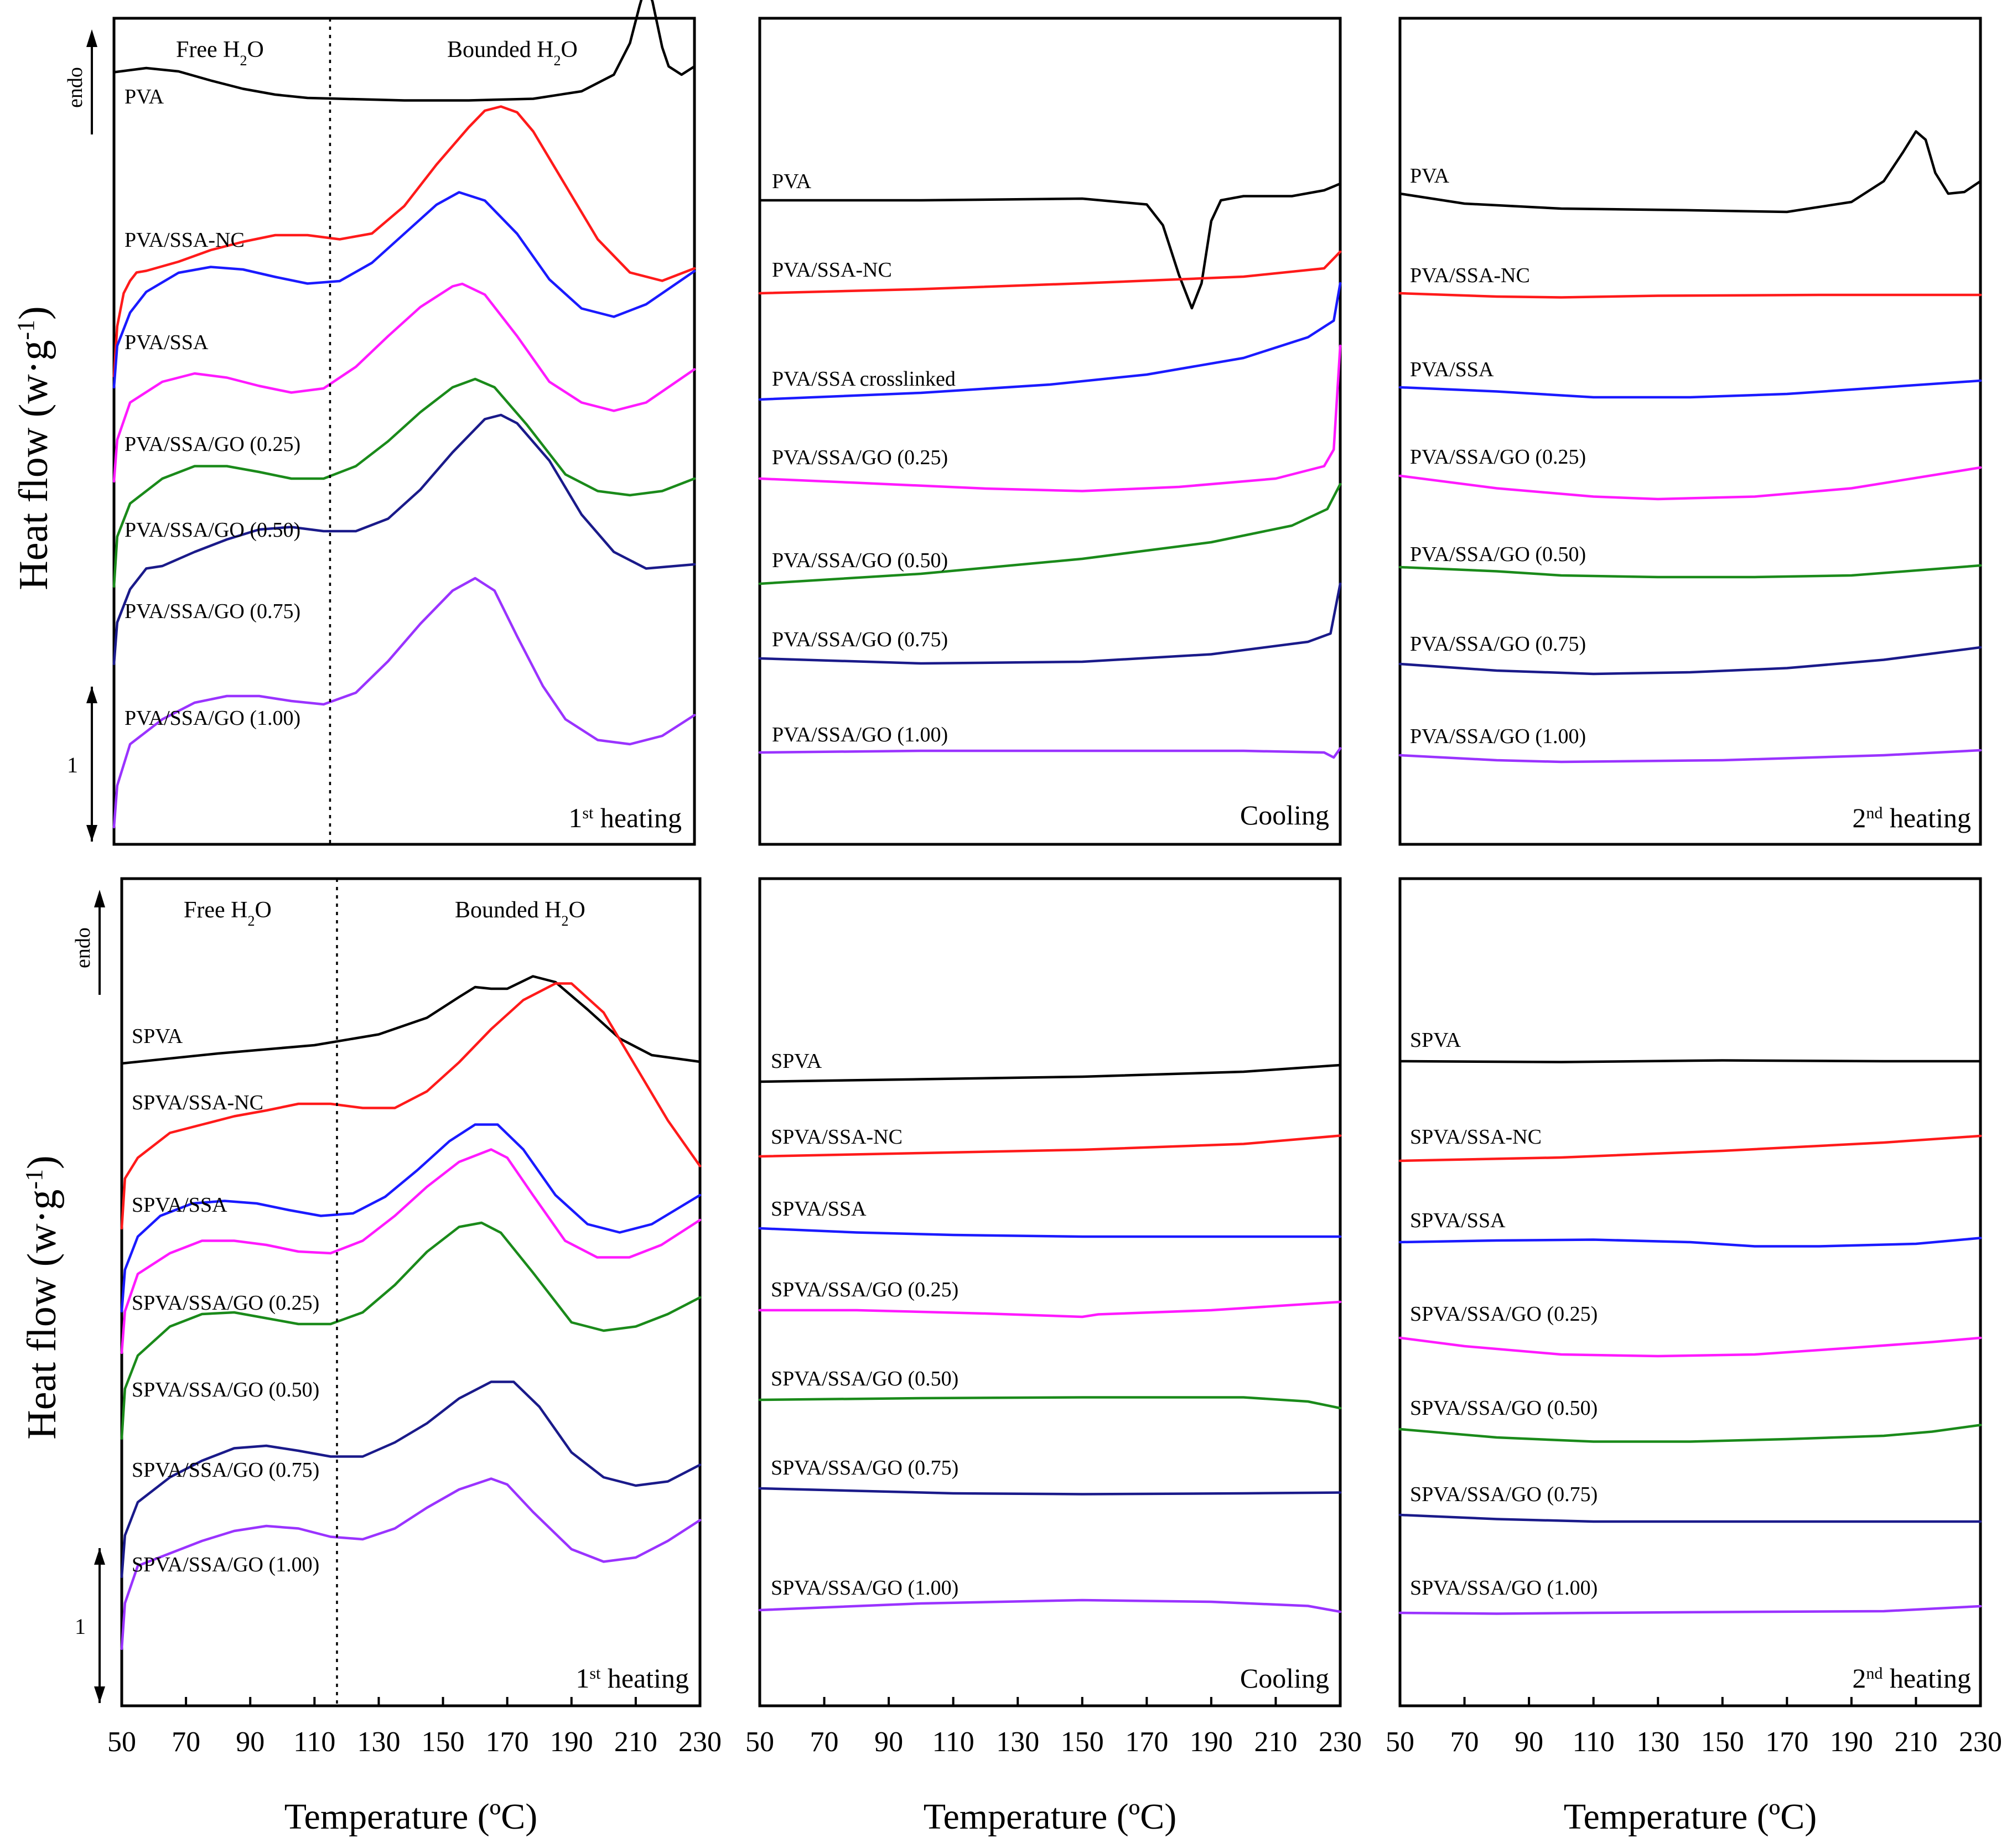 The height and width of the screenshot is (1848, 2012). What do you see at coordinates (1498, 457) in the screenshot?
I see `series-label: PVA/SSA/GO (0.25)` at bounding box center [1498, 457].